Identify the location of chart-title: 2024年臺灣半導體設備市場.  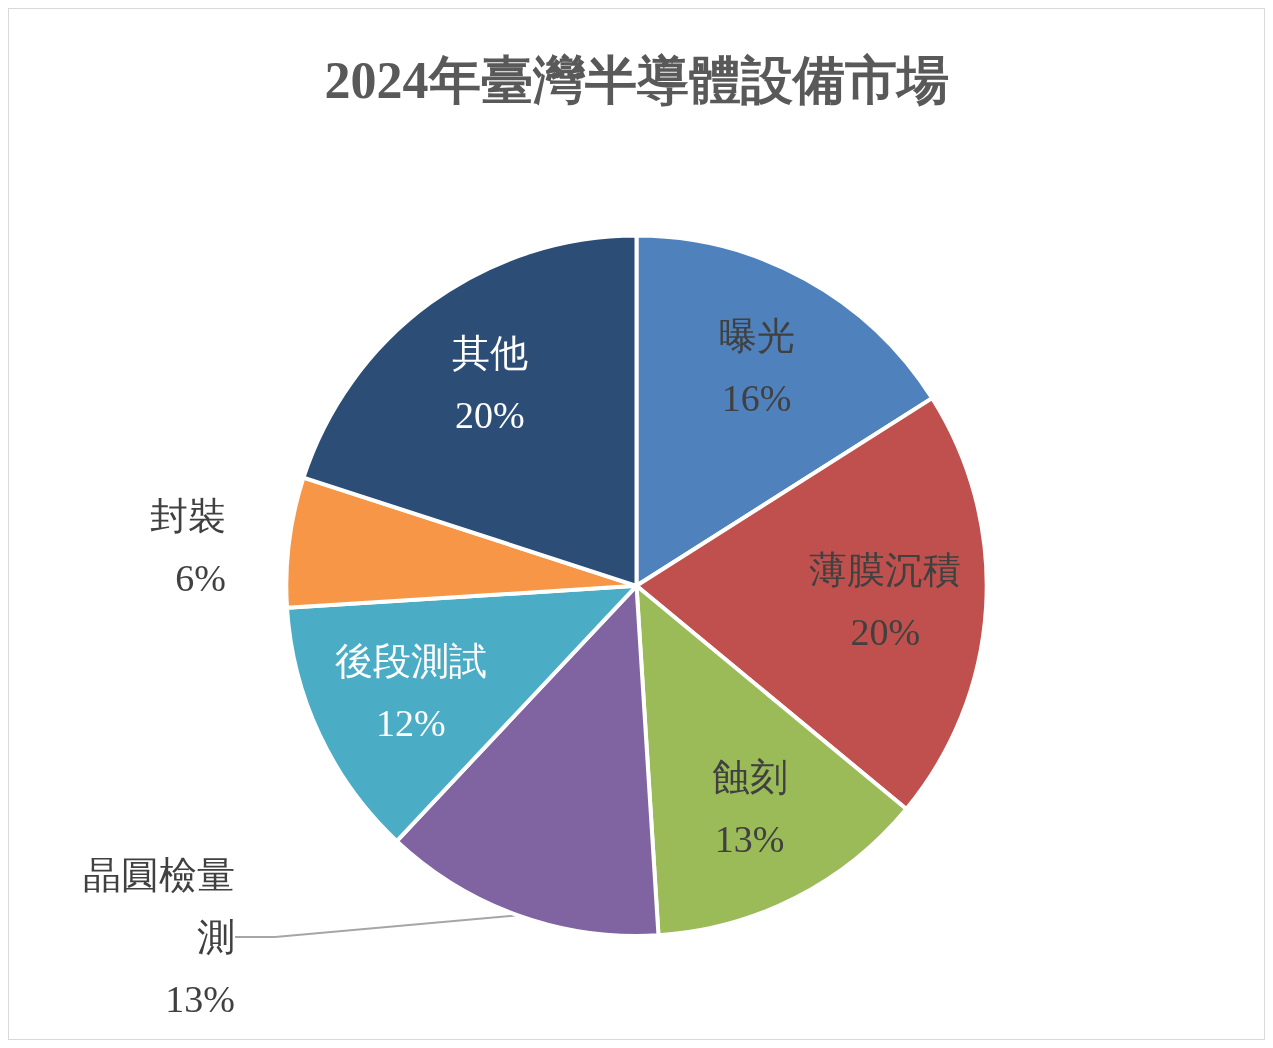
(636, 80).